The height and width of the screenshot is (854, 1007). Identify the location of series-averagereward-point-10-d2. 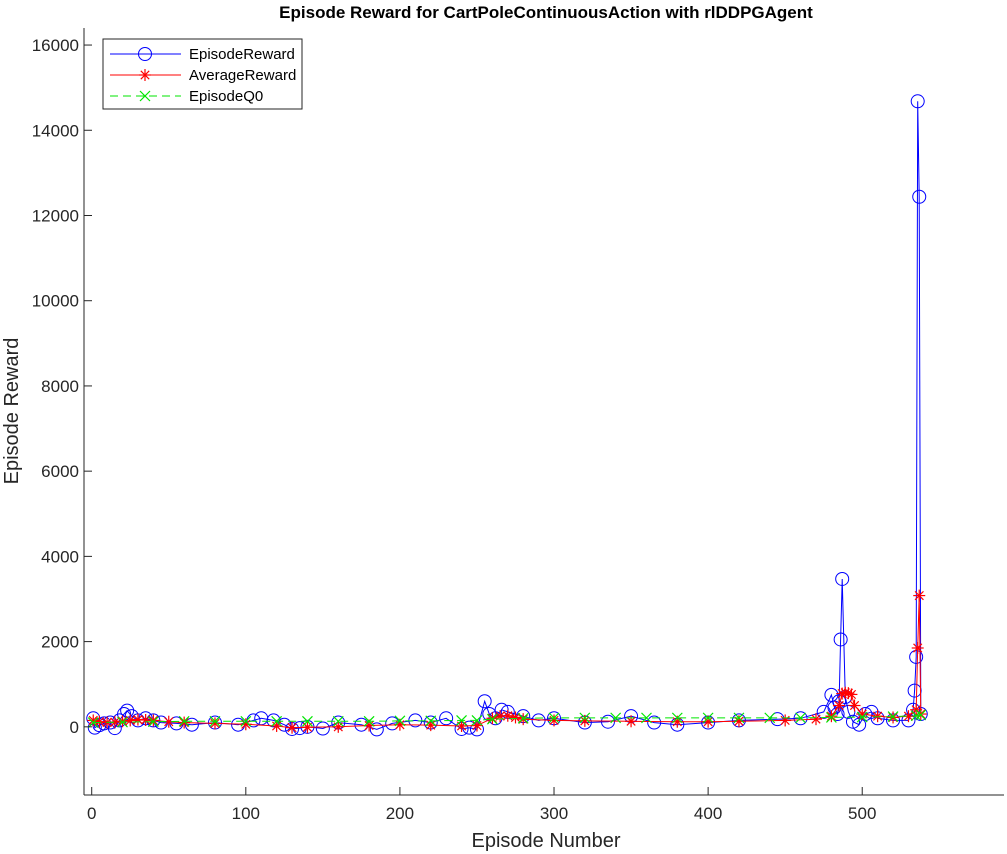
(184, 722).